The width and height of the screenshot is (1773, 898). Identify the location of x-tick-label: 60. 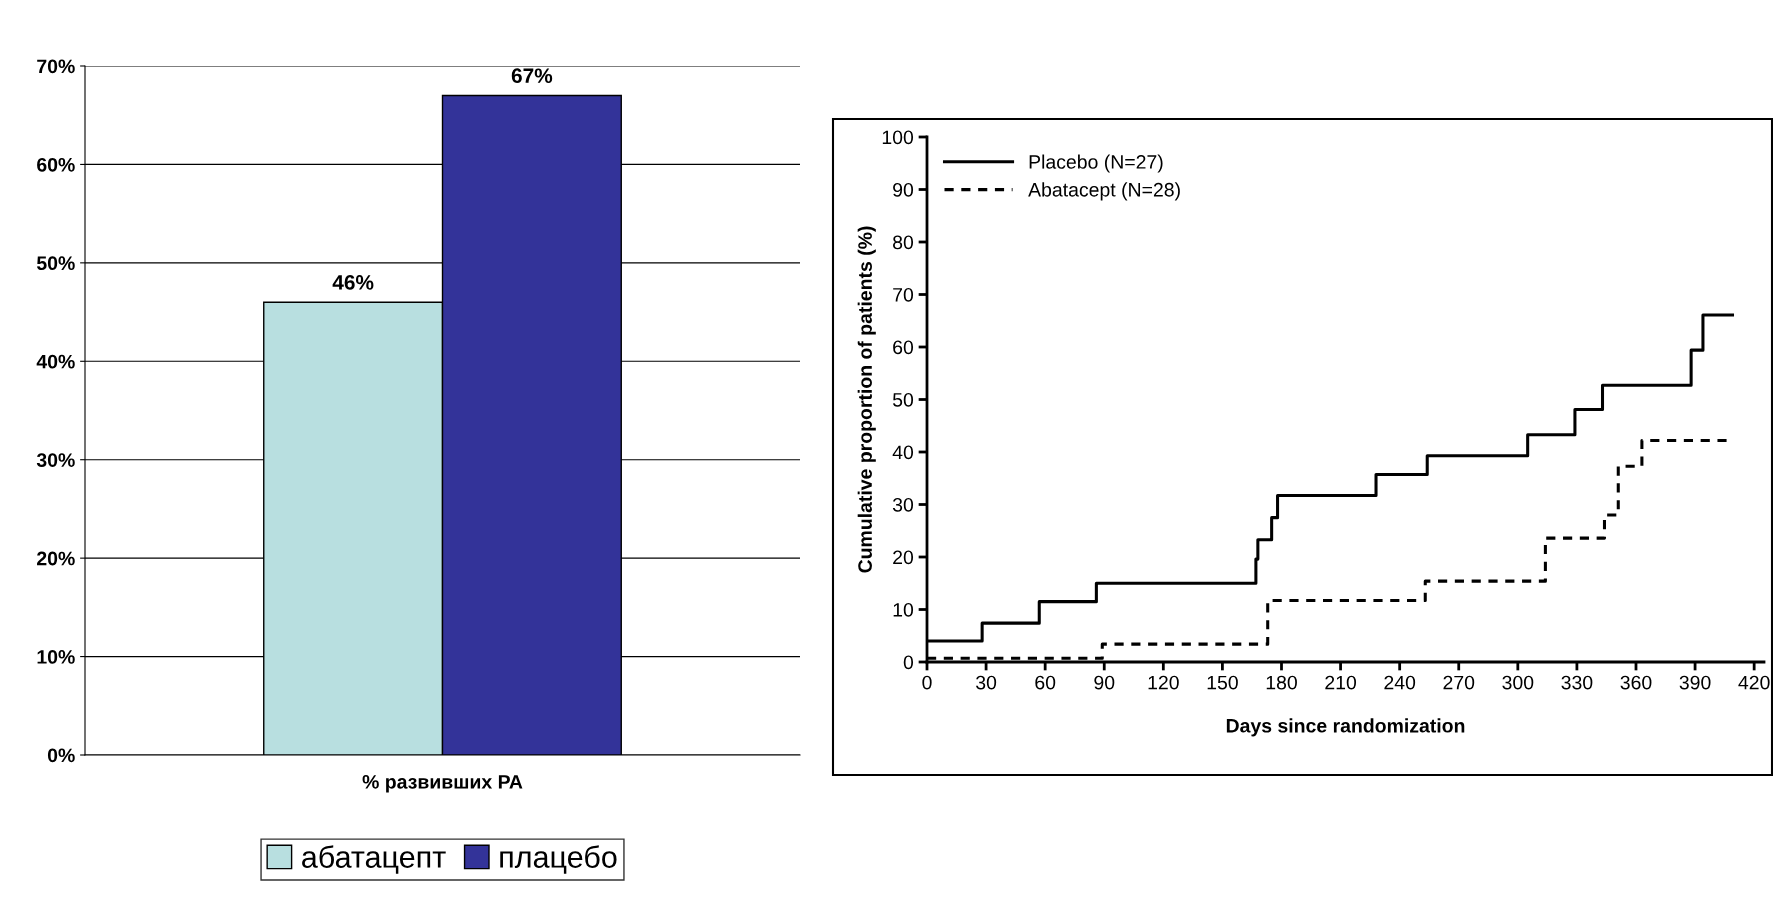
(1045, 682).